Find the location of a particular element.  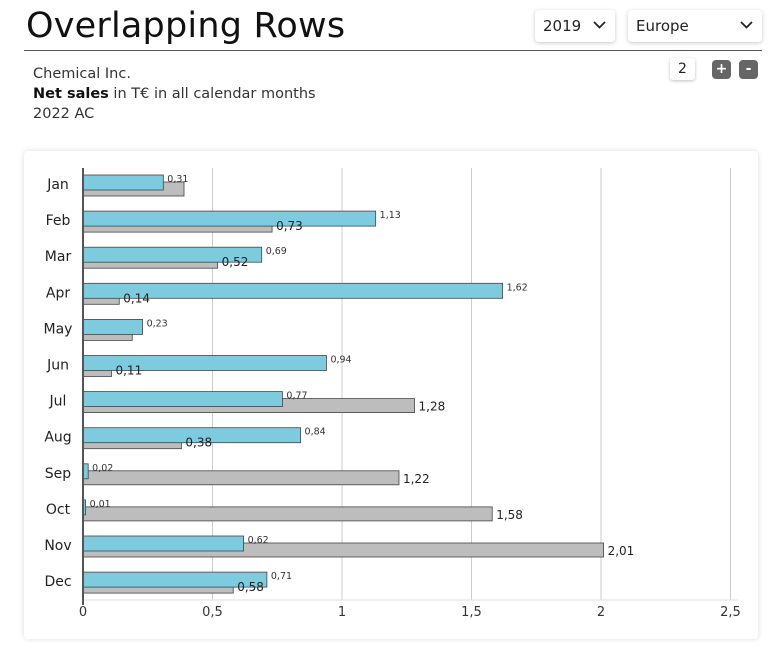

category-label: Jun is located at coordinates (57, 366).